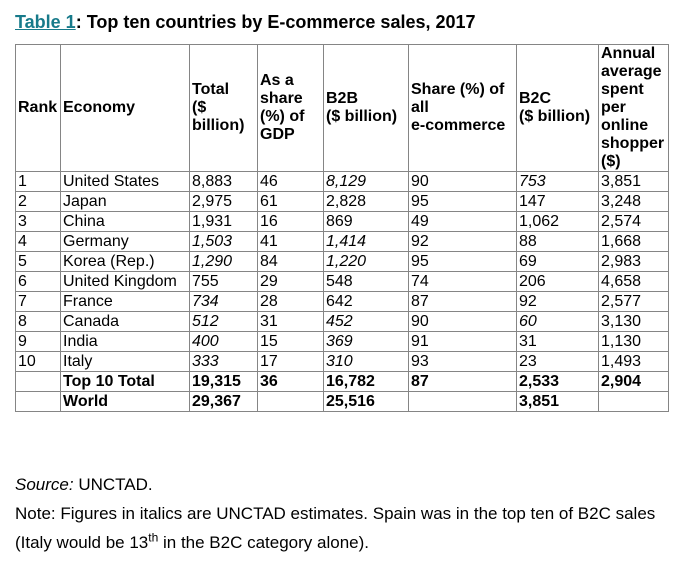 The height and width of the screenshot is (566, 695). Describe the element at coordinates (633, 281) in the screenshot. I see `table-cell: 4,658` at that location.